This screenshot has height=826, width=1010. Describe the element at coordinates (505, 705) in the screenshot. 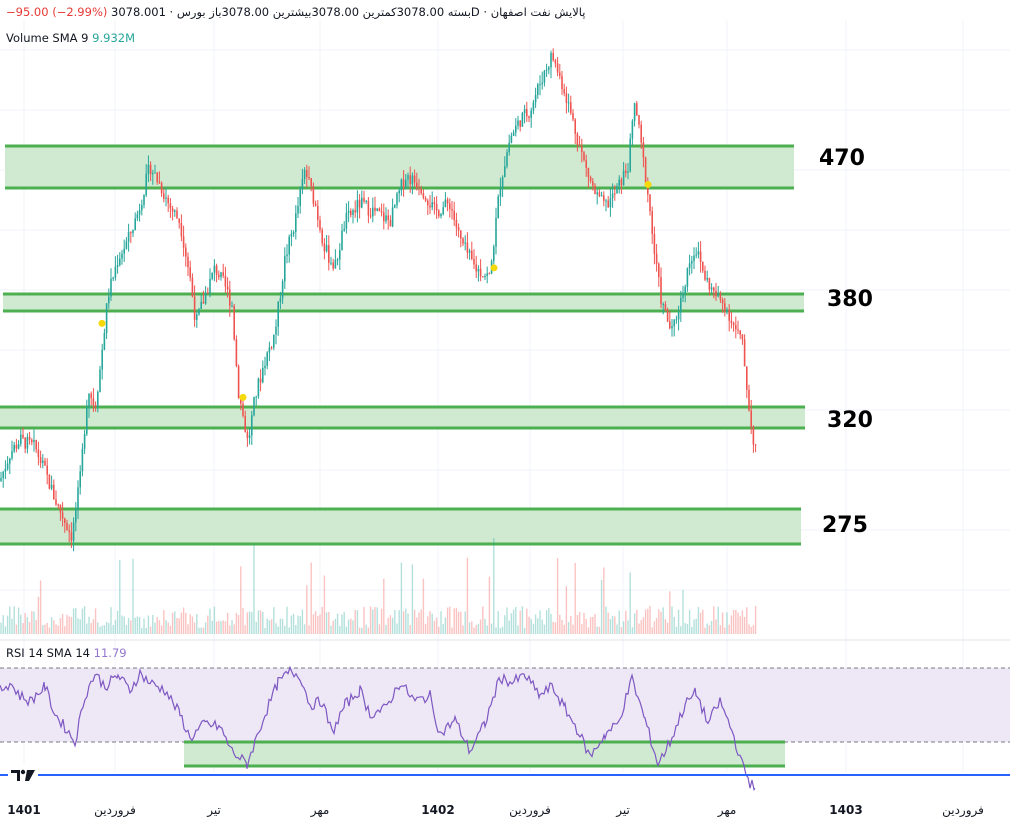

I see `rsi-band` at that location.